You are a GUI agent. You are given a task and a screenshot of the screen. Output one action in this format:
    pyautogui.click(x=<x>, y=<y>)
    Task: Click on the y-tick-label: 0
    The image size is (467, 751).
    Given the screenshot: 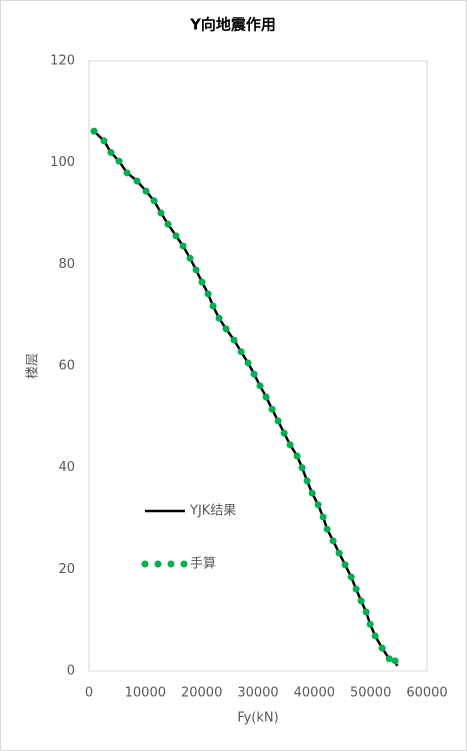 What is the action you would take?
    pyautogui.click(x=71, y=671)
    